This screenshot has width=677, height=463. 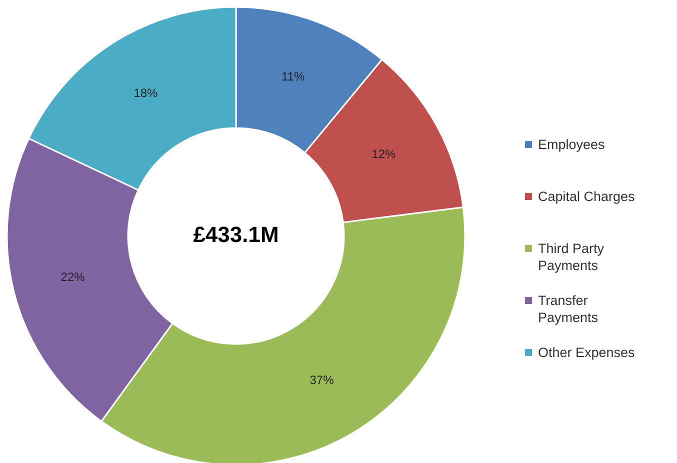 I want to click on data-label: 18%, so click(x=146, y=93).